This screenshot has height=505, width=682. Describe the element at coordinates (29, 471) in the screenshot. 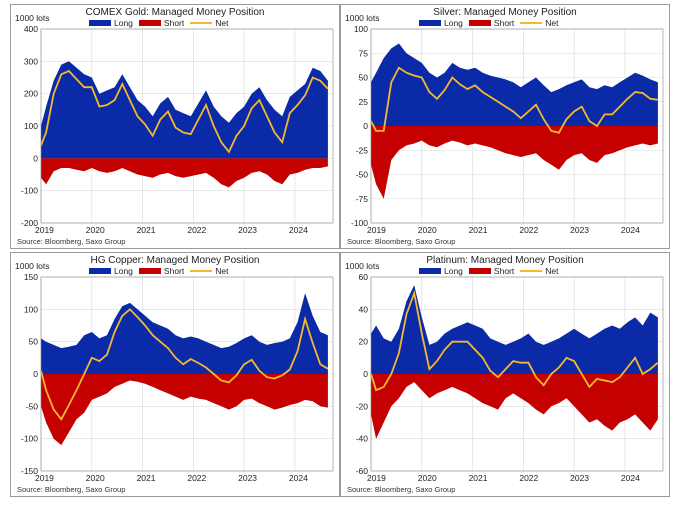

I see `y-tick-label: -150` at that location.